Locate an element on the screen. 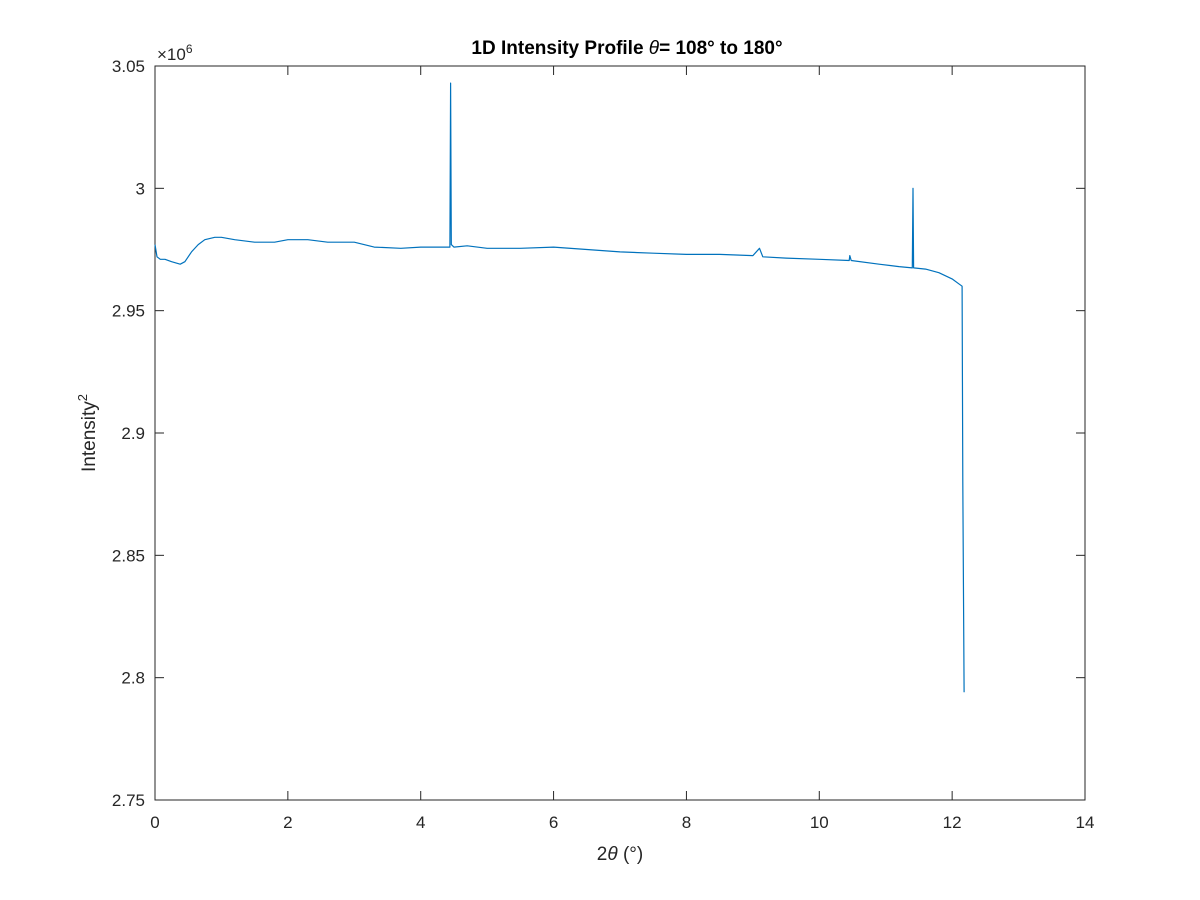  x-tick-label: 4 is located at coordinates (420, 822).